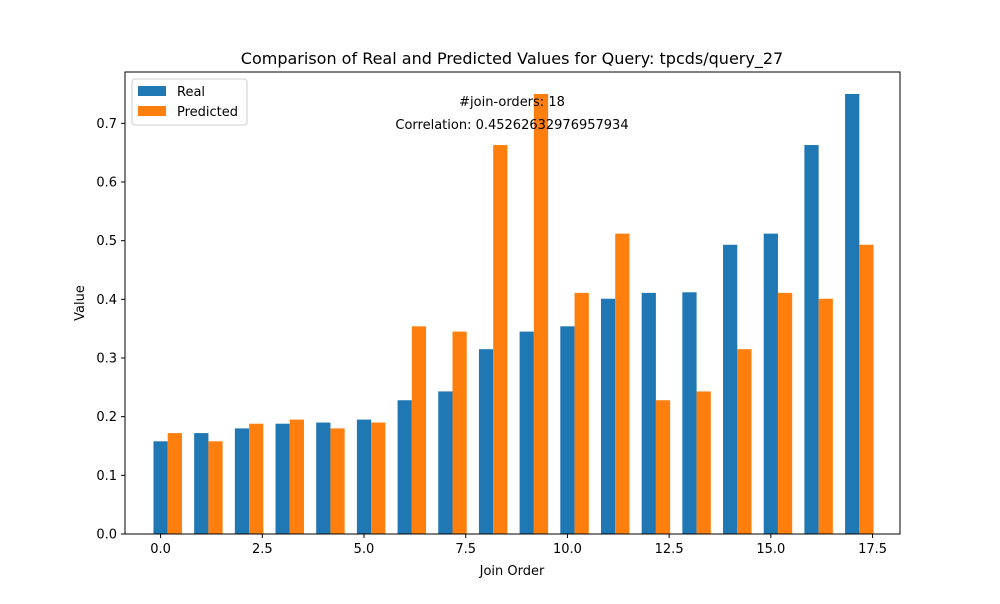  Describe the element at coordinates (106, 476) in the screenshot. I see `y-tick-label-1: 0.1` at that location.